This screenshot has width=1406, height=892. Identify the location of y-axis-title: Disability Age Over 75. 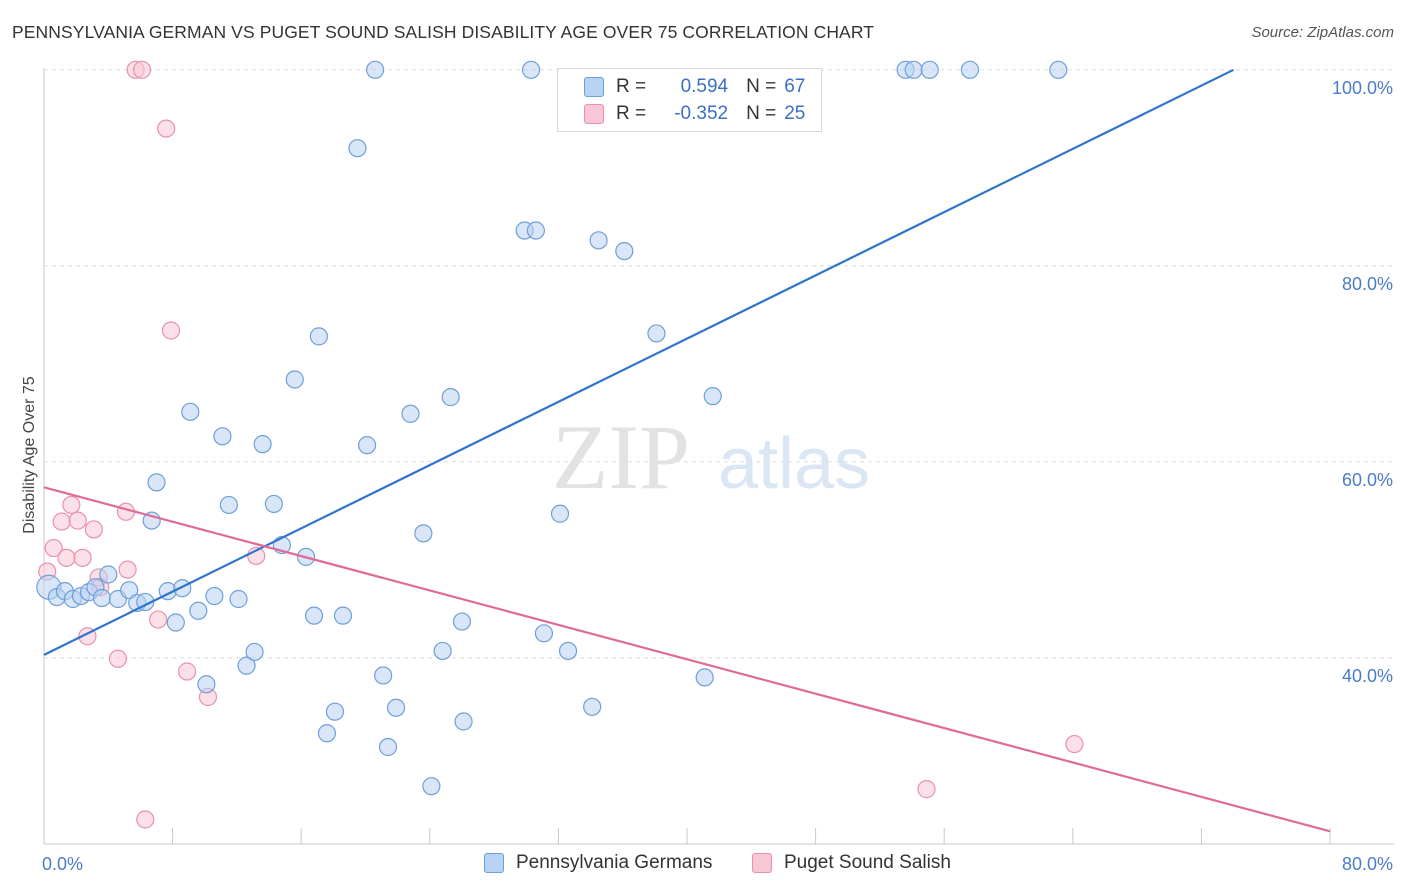
(29, 455).